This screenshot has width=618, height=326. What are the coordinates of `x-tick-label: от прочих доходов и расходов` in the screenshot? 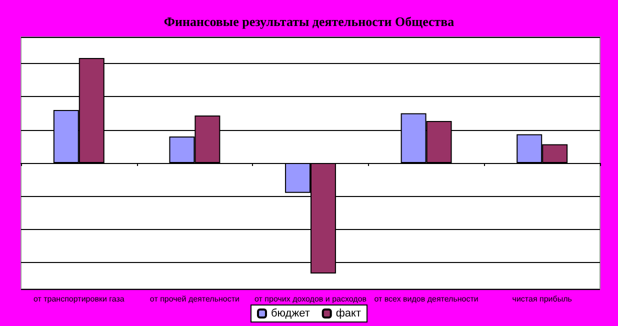 It's located at (310, 299).